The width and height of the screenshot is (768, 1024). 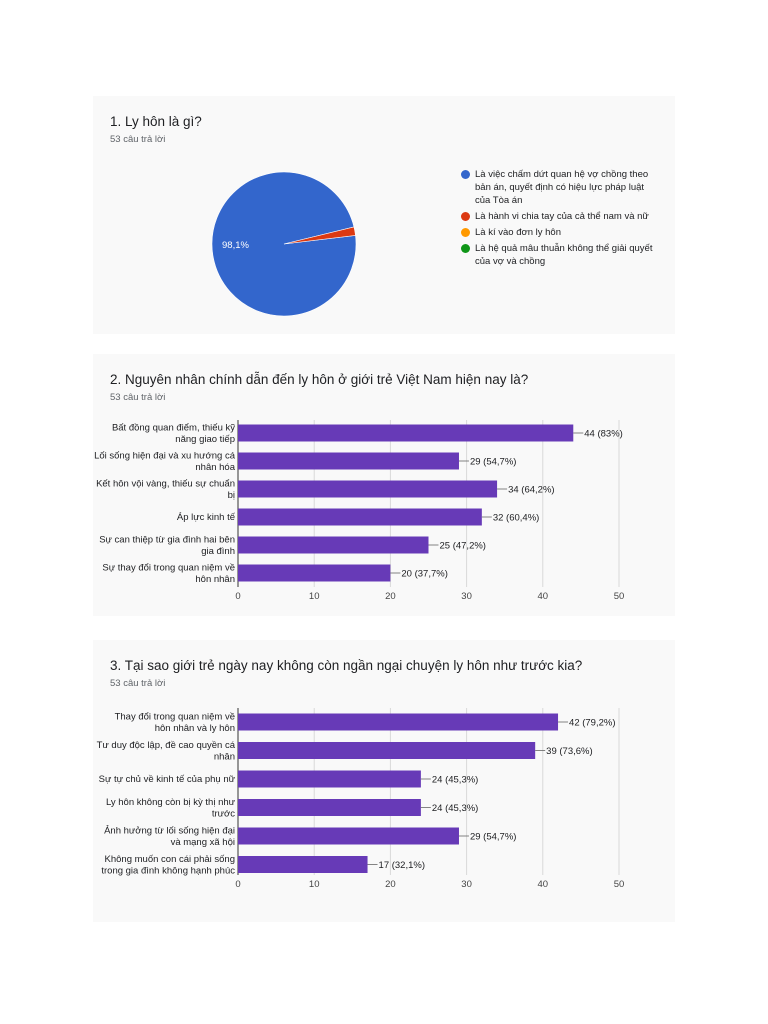 What do you see at coordinates (569, 751) in the screenshot?
I see `data-label: 39 (73,6%)` at bounding box center [569, 751].